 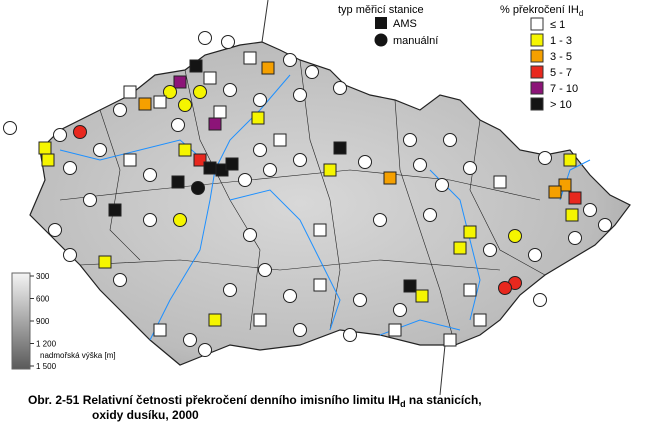 I want to click on class-legend: ≤ 1 1 - 3 3 - 5 5 - 7 7 - 10 > 10, so click(x=554, y=64).